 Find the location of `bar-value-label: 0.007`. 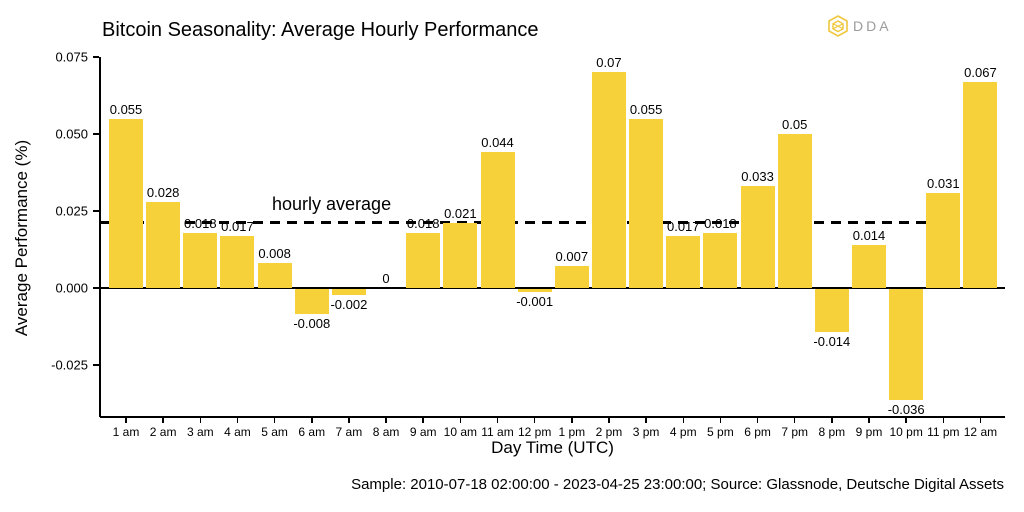

bar-value-label: 0.007 is located at coordinates (572, 257).